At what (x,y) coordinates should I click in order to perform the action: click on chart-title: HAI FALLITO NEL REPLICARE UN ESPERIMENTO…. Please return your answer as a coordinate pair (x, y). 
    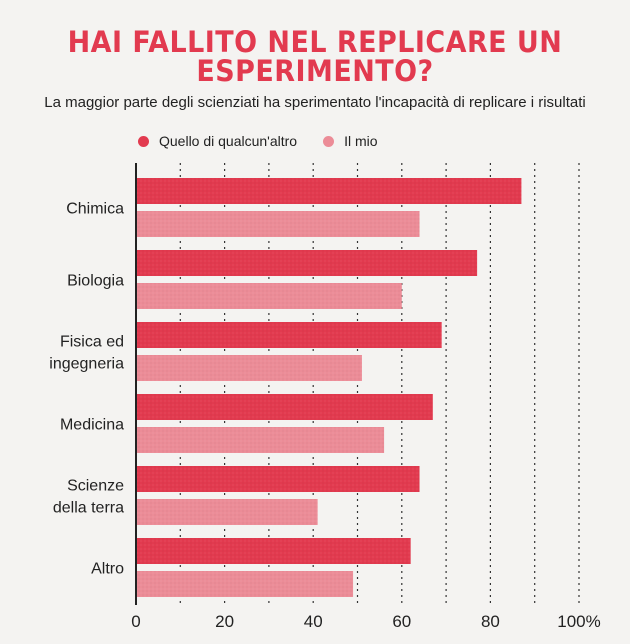
    Looking at the image, I should click on (315, 56).